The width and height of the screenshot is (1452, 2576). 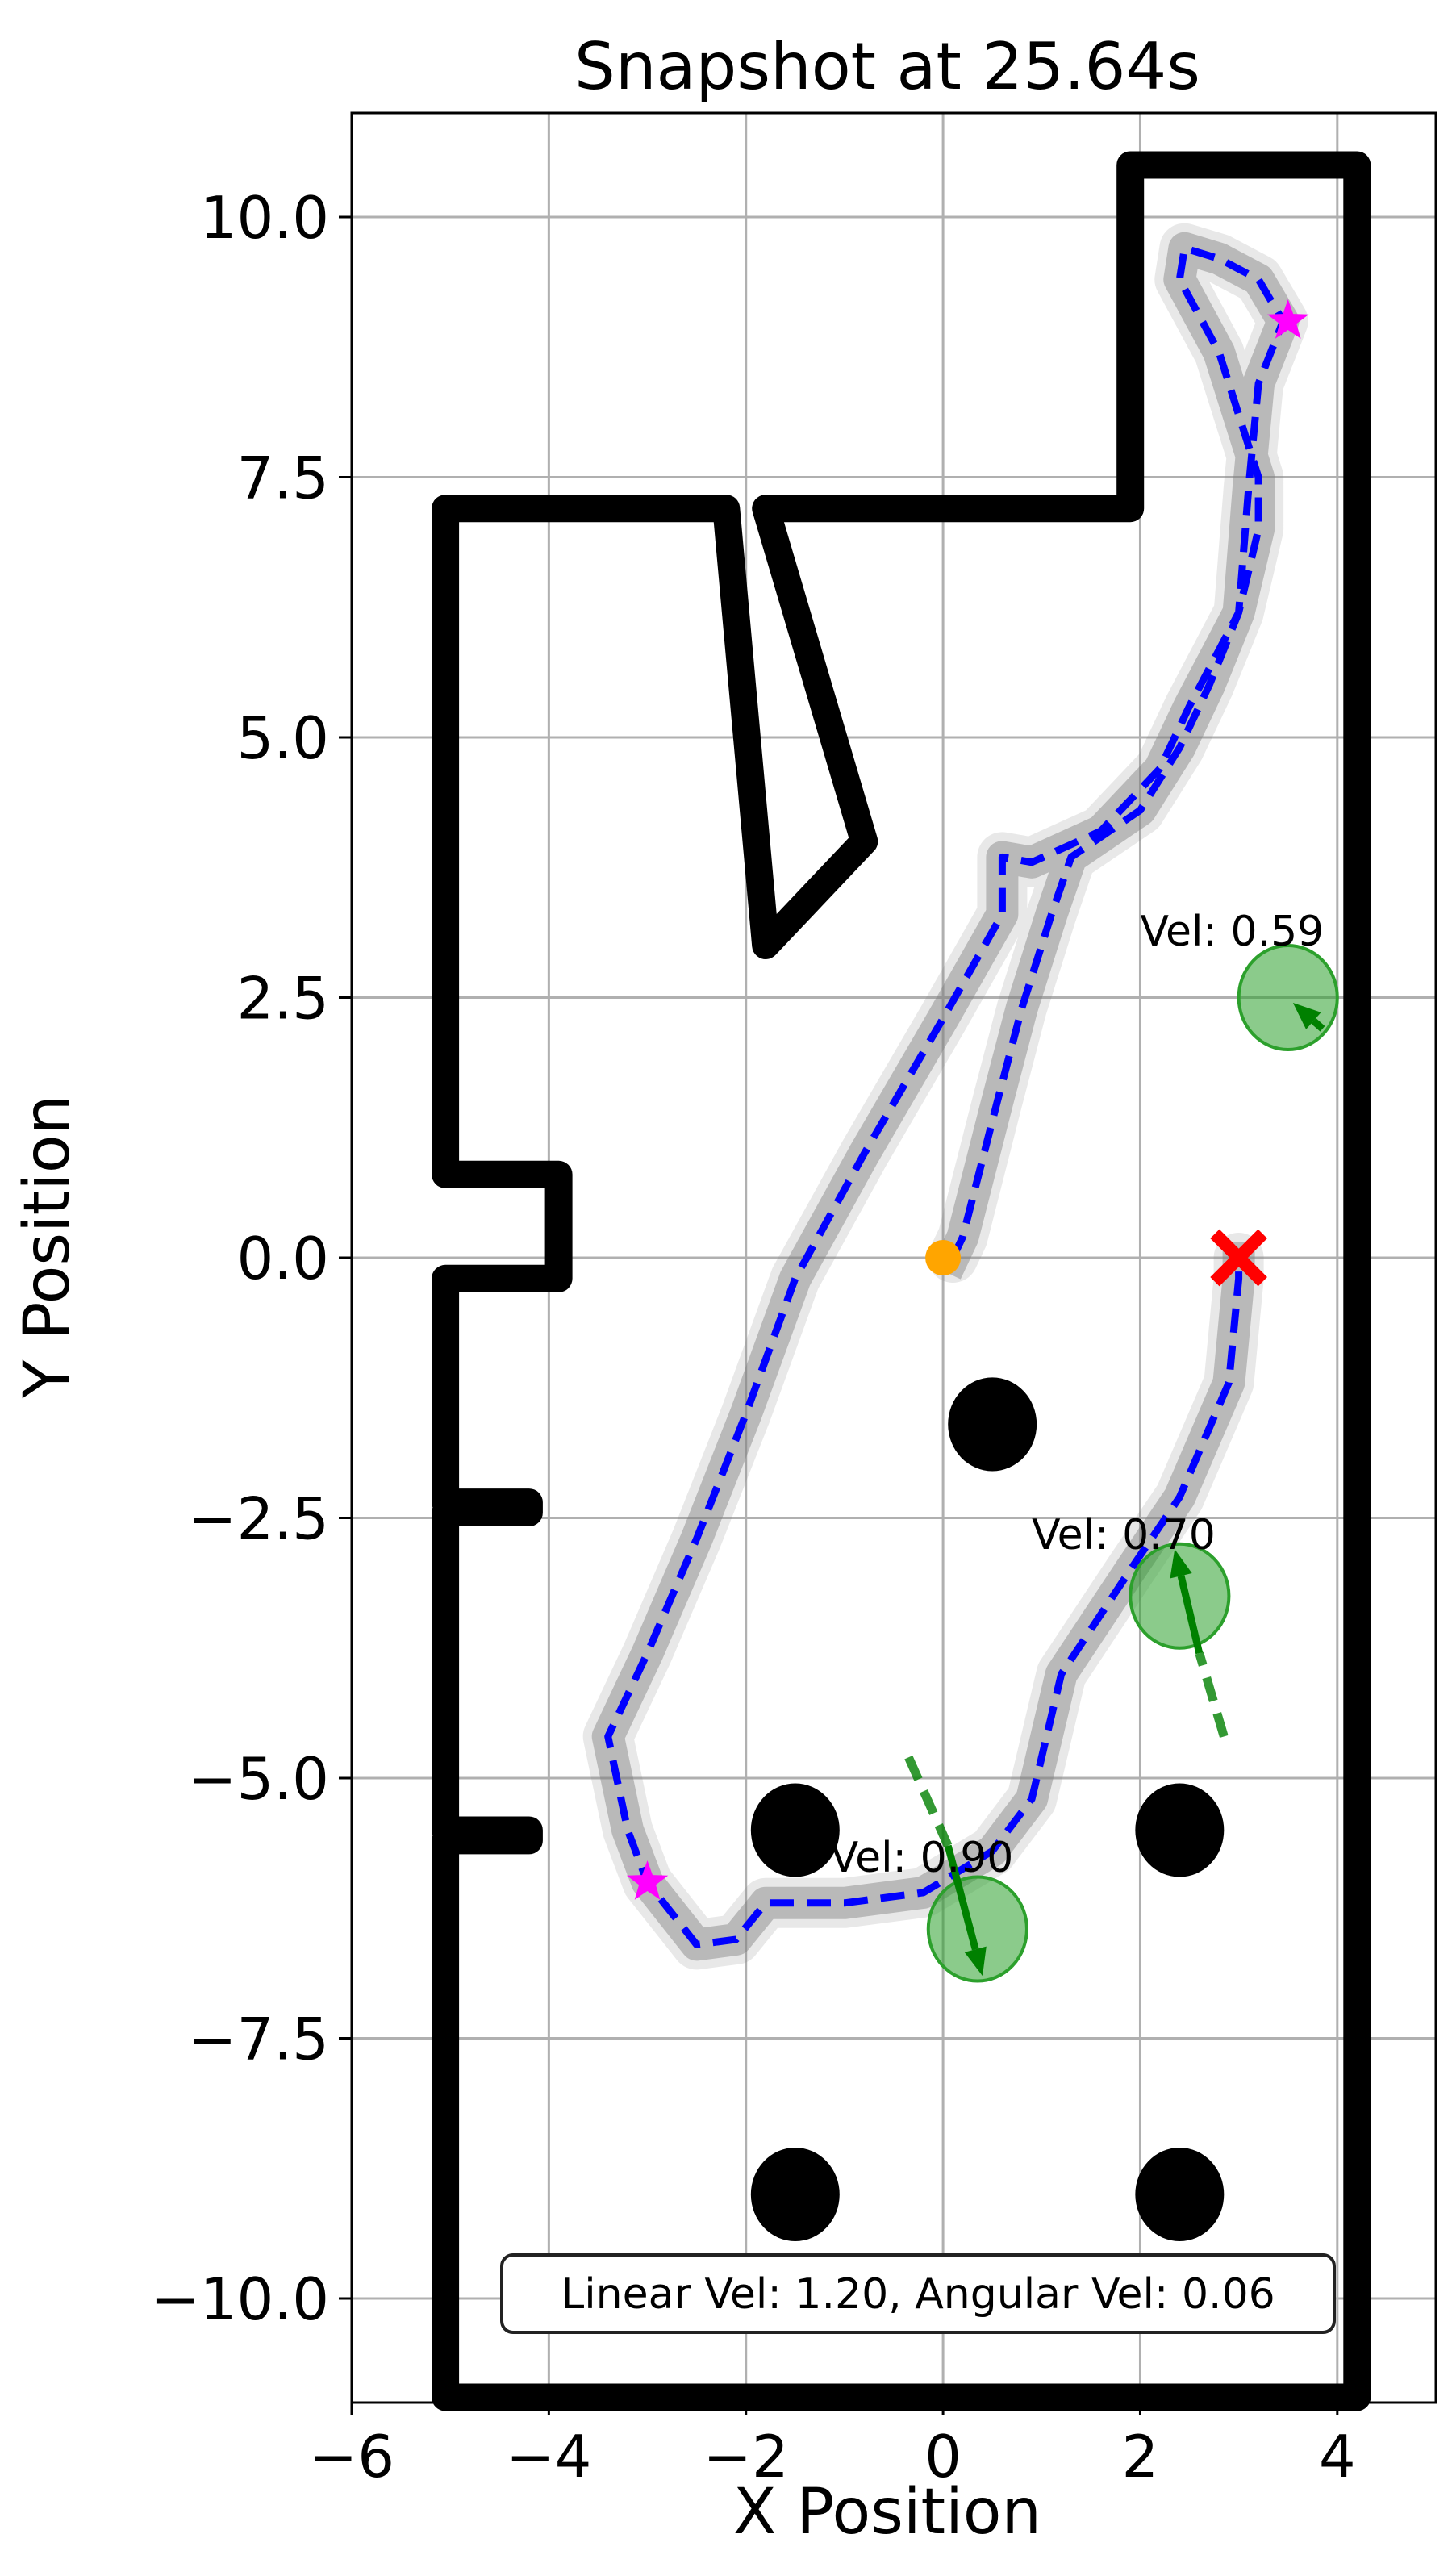 What do you see at coordinates (48, 1247) in the screenshot?
I see `y-axis-label: Y Position` at bounding box center [48, 1247].